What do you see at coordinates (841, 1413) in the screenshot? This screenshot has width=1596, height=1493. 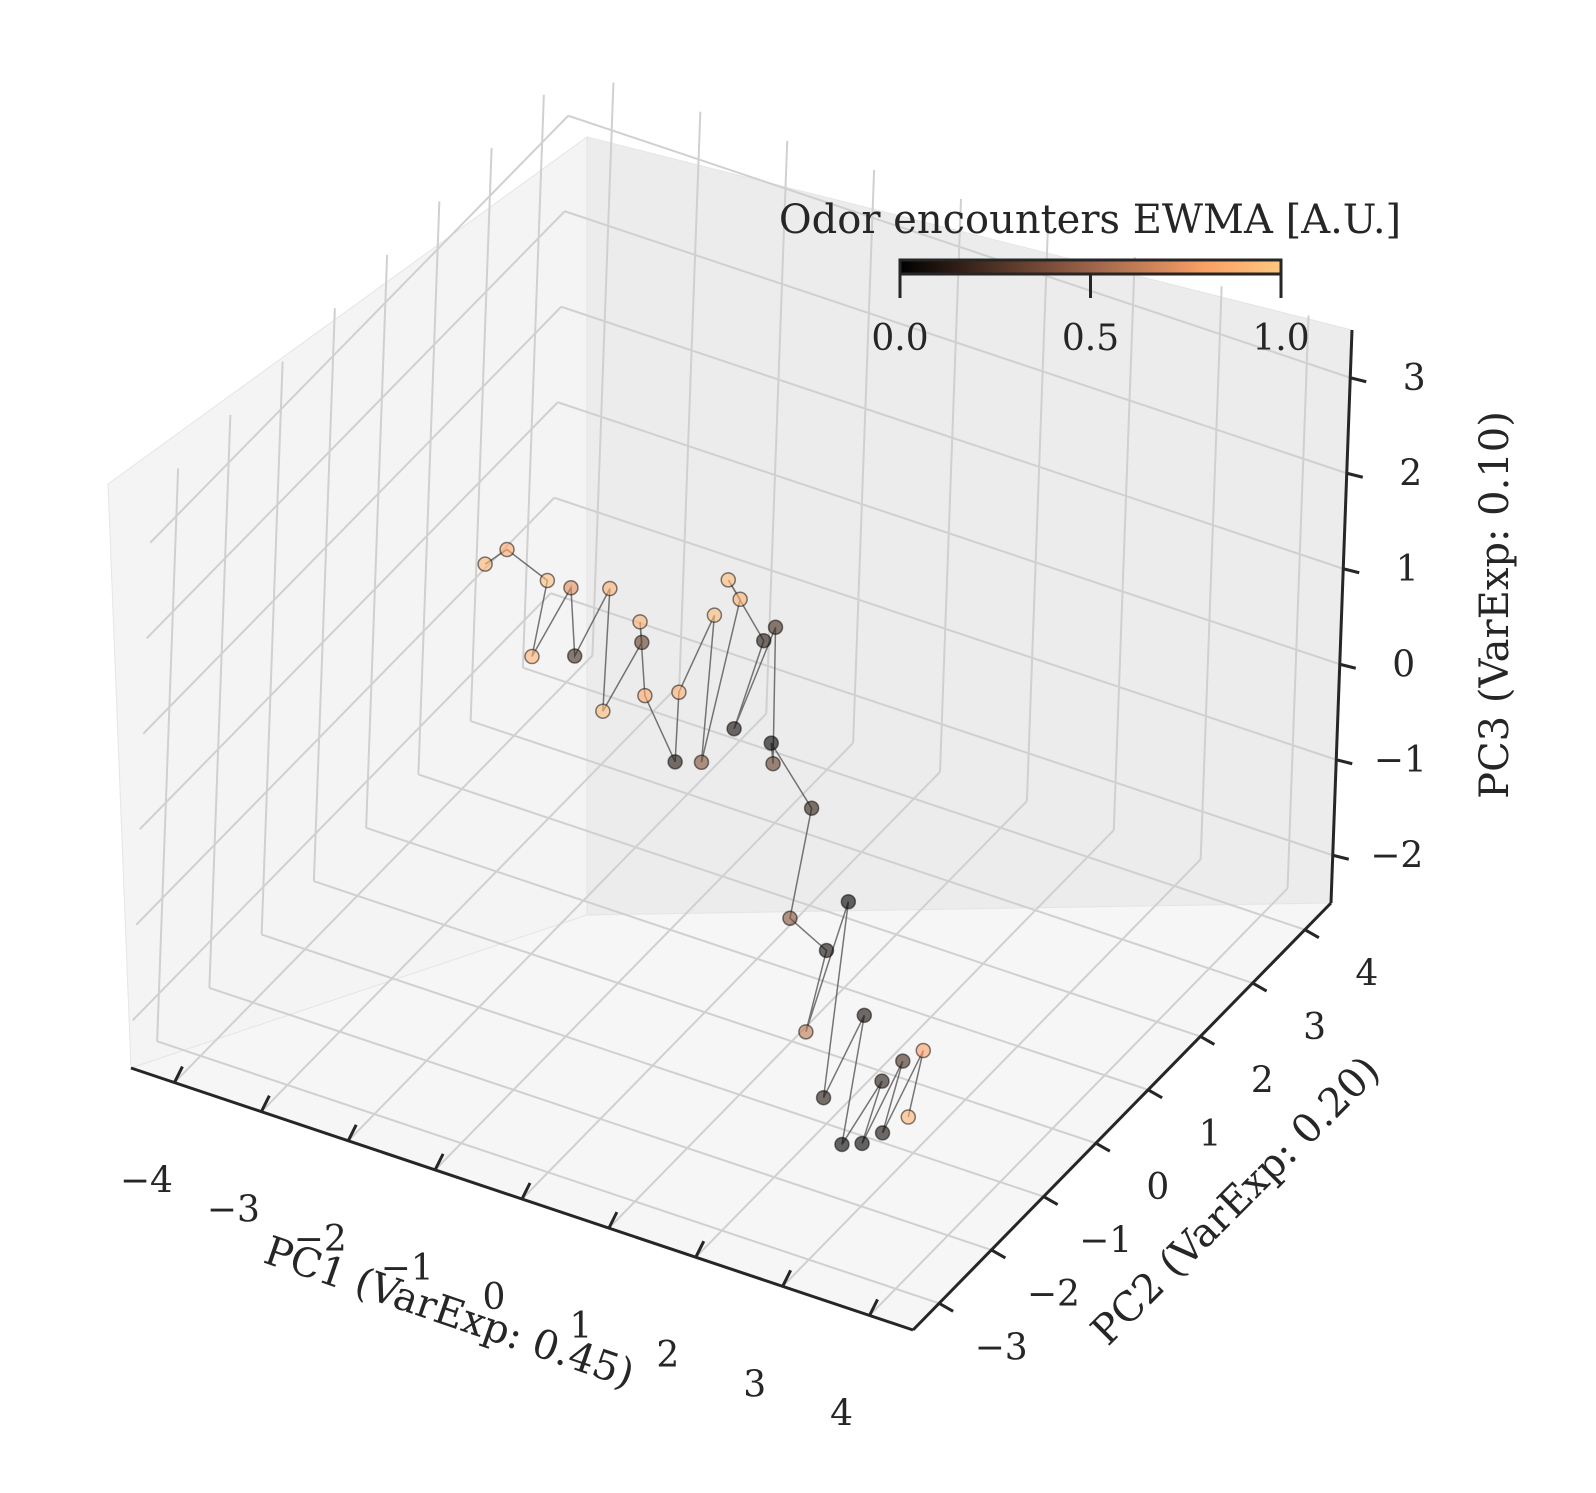 I see `tick-label: 4` at bounding box center [841, 1413].